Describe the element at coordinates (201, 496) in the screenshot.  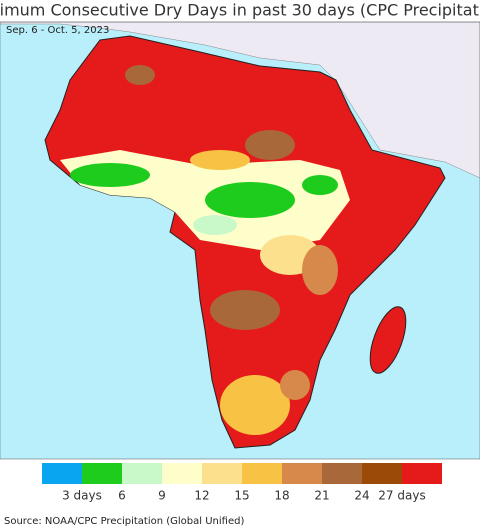
I see `legend-label: 12` at that location.